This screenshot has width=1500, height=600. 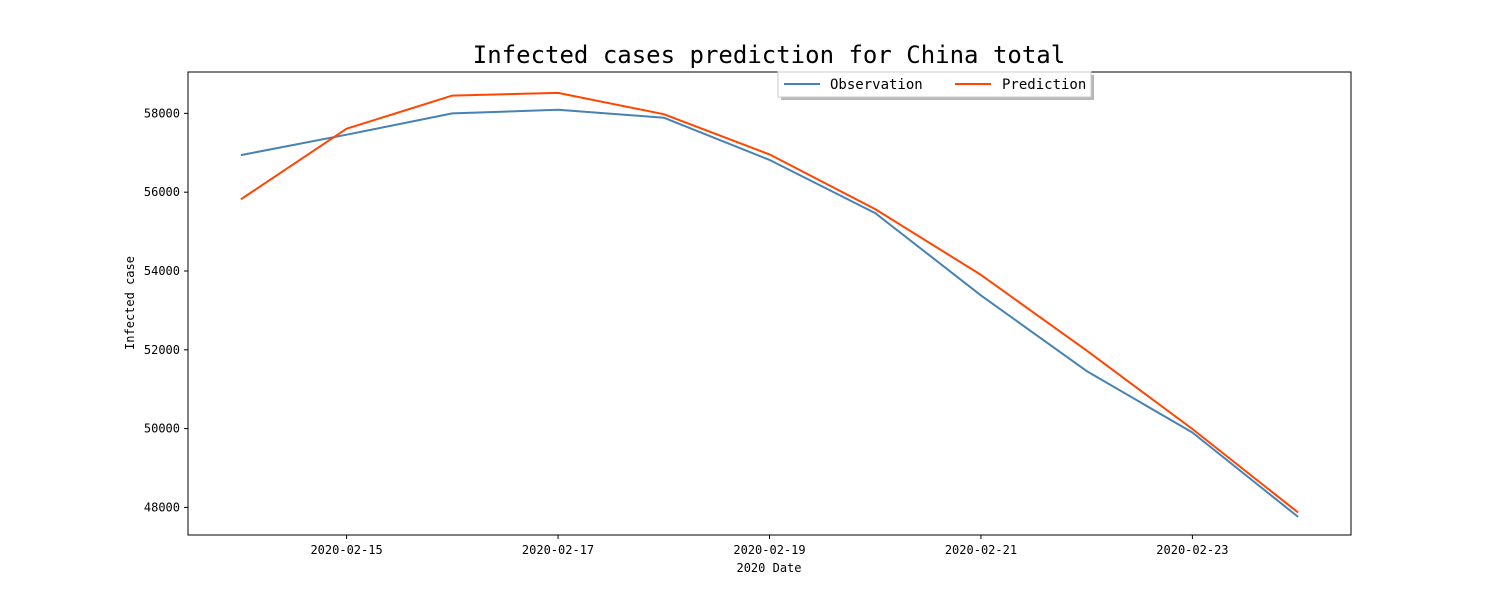 I want to click on x-axis-label: 2020 Date, so click(x=768, y=568).